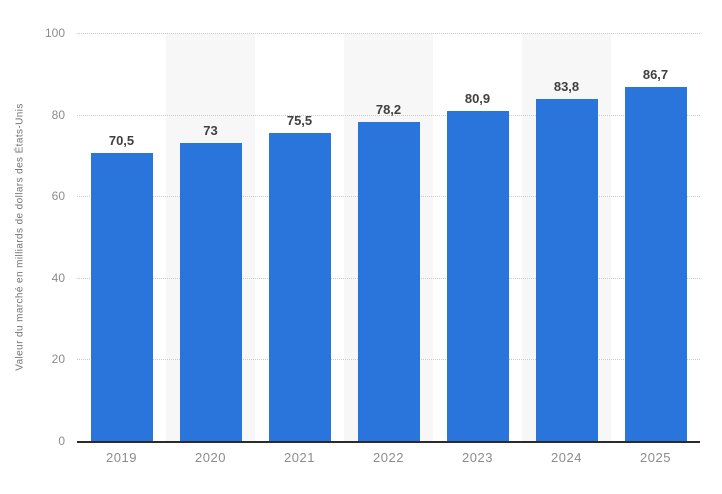 Image resolution: width=722 pixels, height=494 pixels. Describe the element at coordinates (210, 131) in the screenshot. I see `bar-value-label-2020: 73` at that location.